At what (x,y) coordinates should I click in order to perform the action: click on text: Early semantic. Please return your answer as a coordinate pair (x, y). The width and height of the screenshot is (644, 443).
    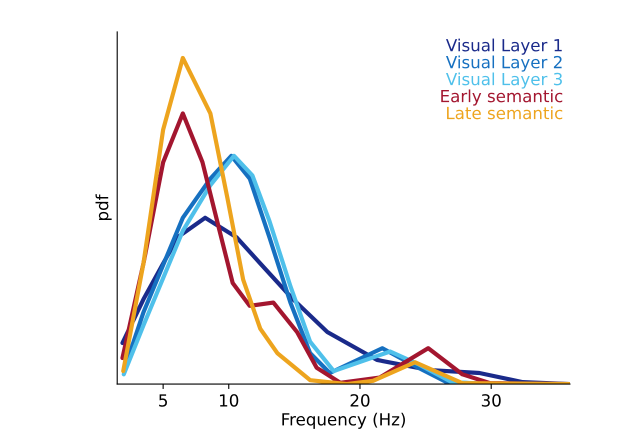
    Looking at the image, I should click on (501, 97).